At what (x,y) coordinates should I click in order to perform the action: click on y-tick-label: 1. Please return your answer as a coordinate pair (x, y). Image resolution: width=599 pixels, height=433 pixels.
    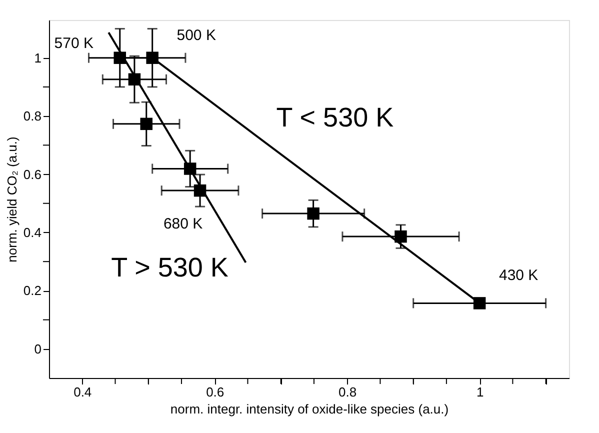
    Looking at the image, I should click on (38, 58).